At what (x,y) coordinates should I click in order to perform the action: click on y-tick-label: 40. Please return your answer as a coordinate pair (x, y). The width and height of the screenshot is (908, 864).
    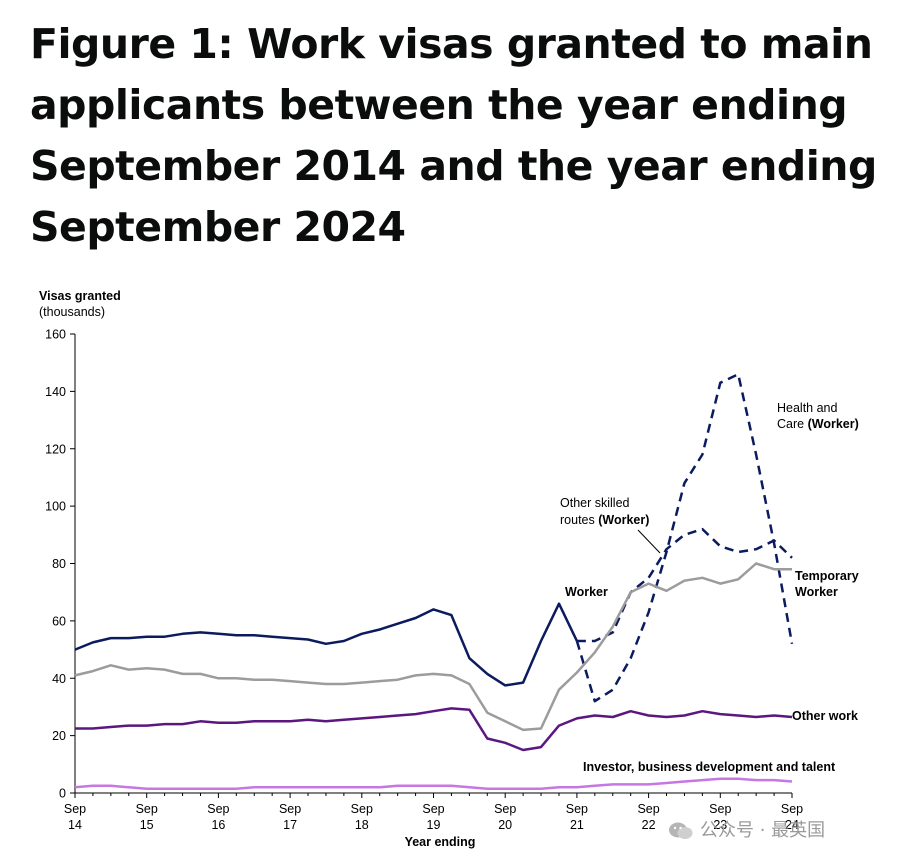
    Looking at the image, I should click on (59, 679).